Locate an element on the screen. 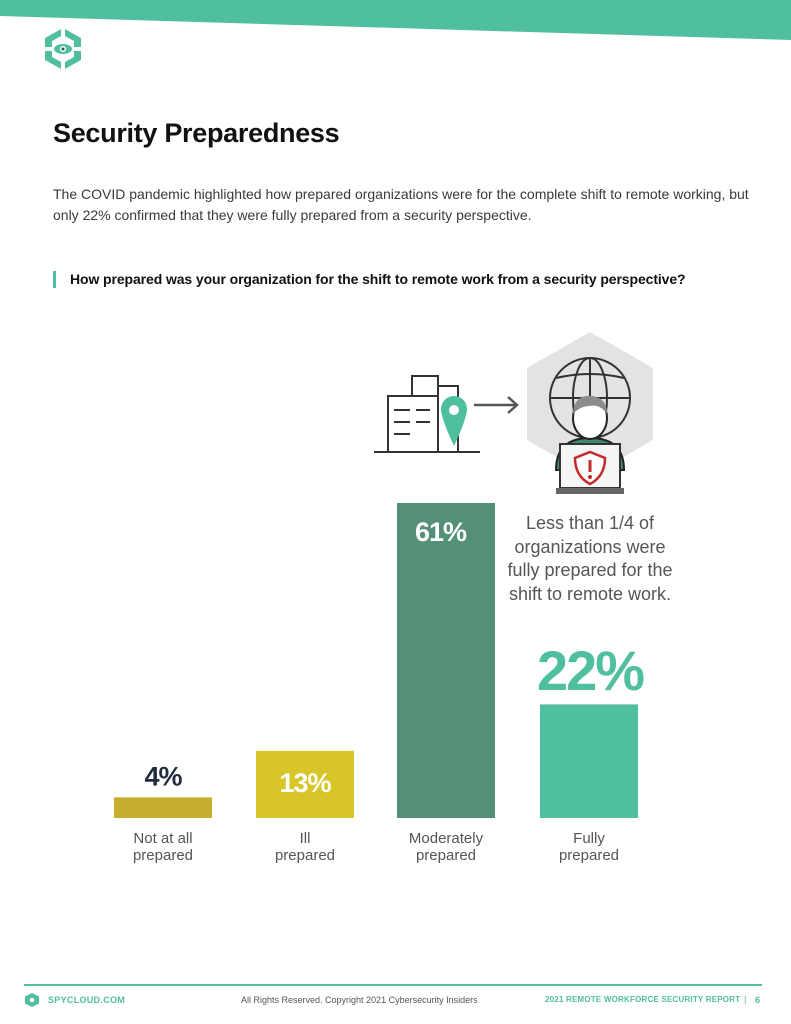 The width and height of the screenshot is (791, 1024). category-label-4: Fully is located at coordinates (589, 838).